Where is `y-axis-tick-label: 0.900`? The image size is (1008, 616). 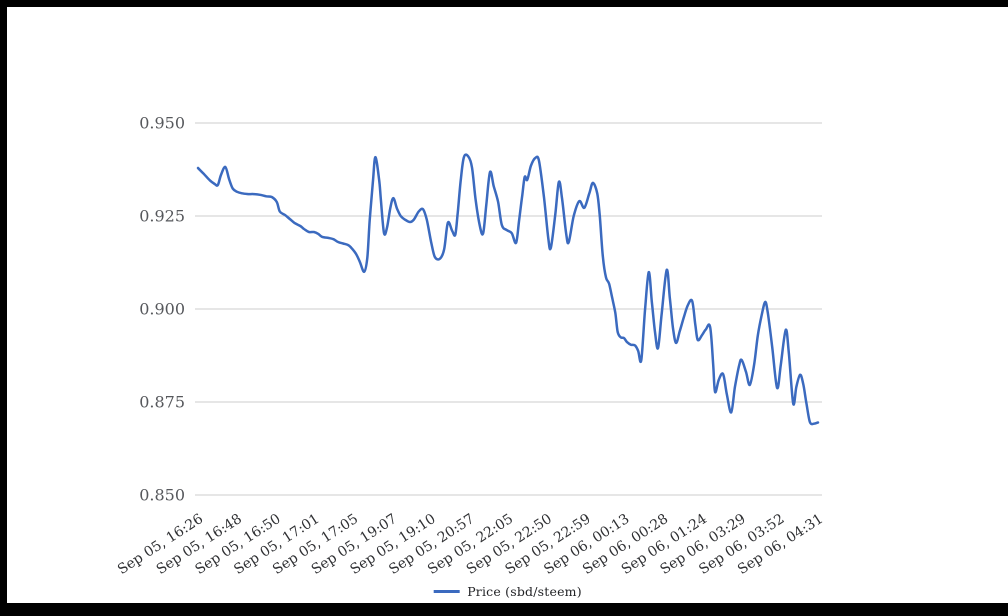 y-axis-tick-label: 0.900 is located at coordinates (162, 309).